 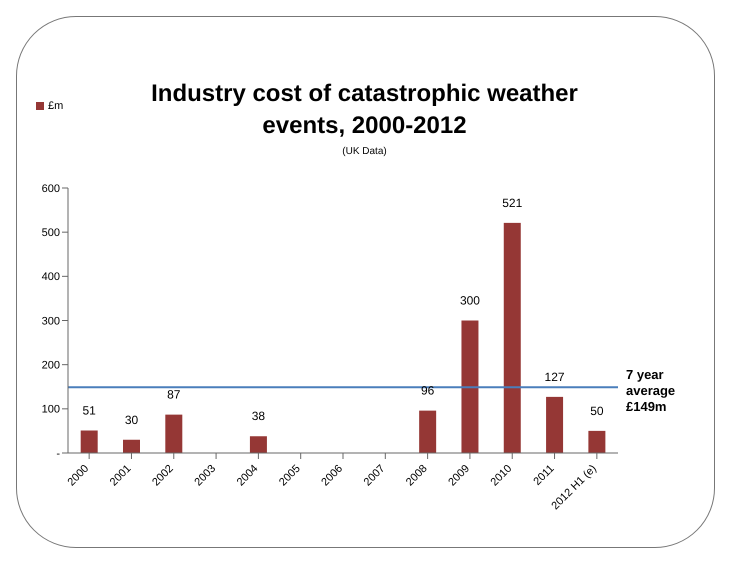 What do you see at coordinates (51, 410) in the screenshot?
I see `y-tick-label: 100` at bounding box center [51, 410].